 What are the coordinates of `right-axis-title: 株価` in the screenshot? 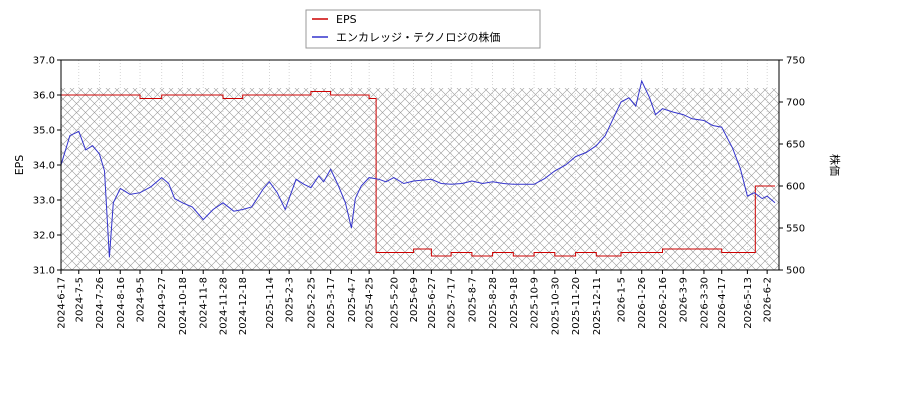 It's located at (835, 165).